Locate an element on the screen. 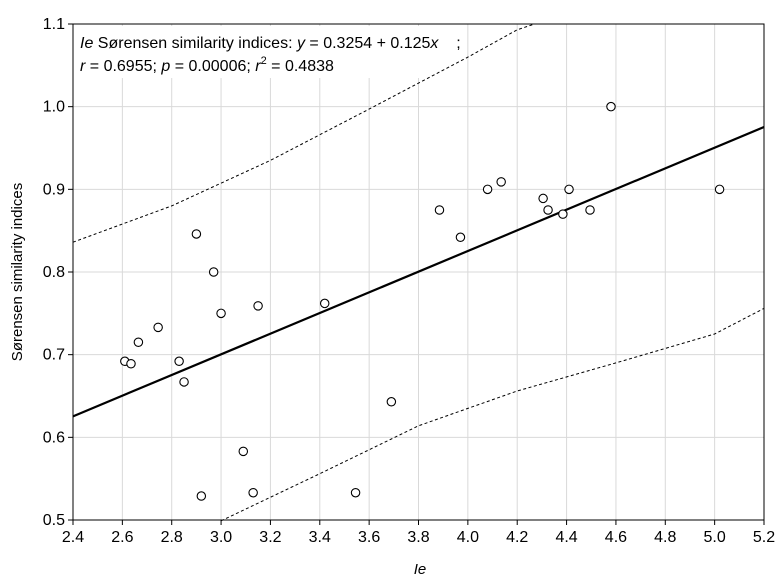  x-tick-label: 4.0 is located at coordinates (468, 537).